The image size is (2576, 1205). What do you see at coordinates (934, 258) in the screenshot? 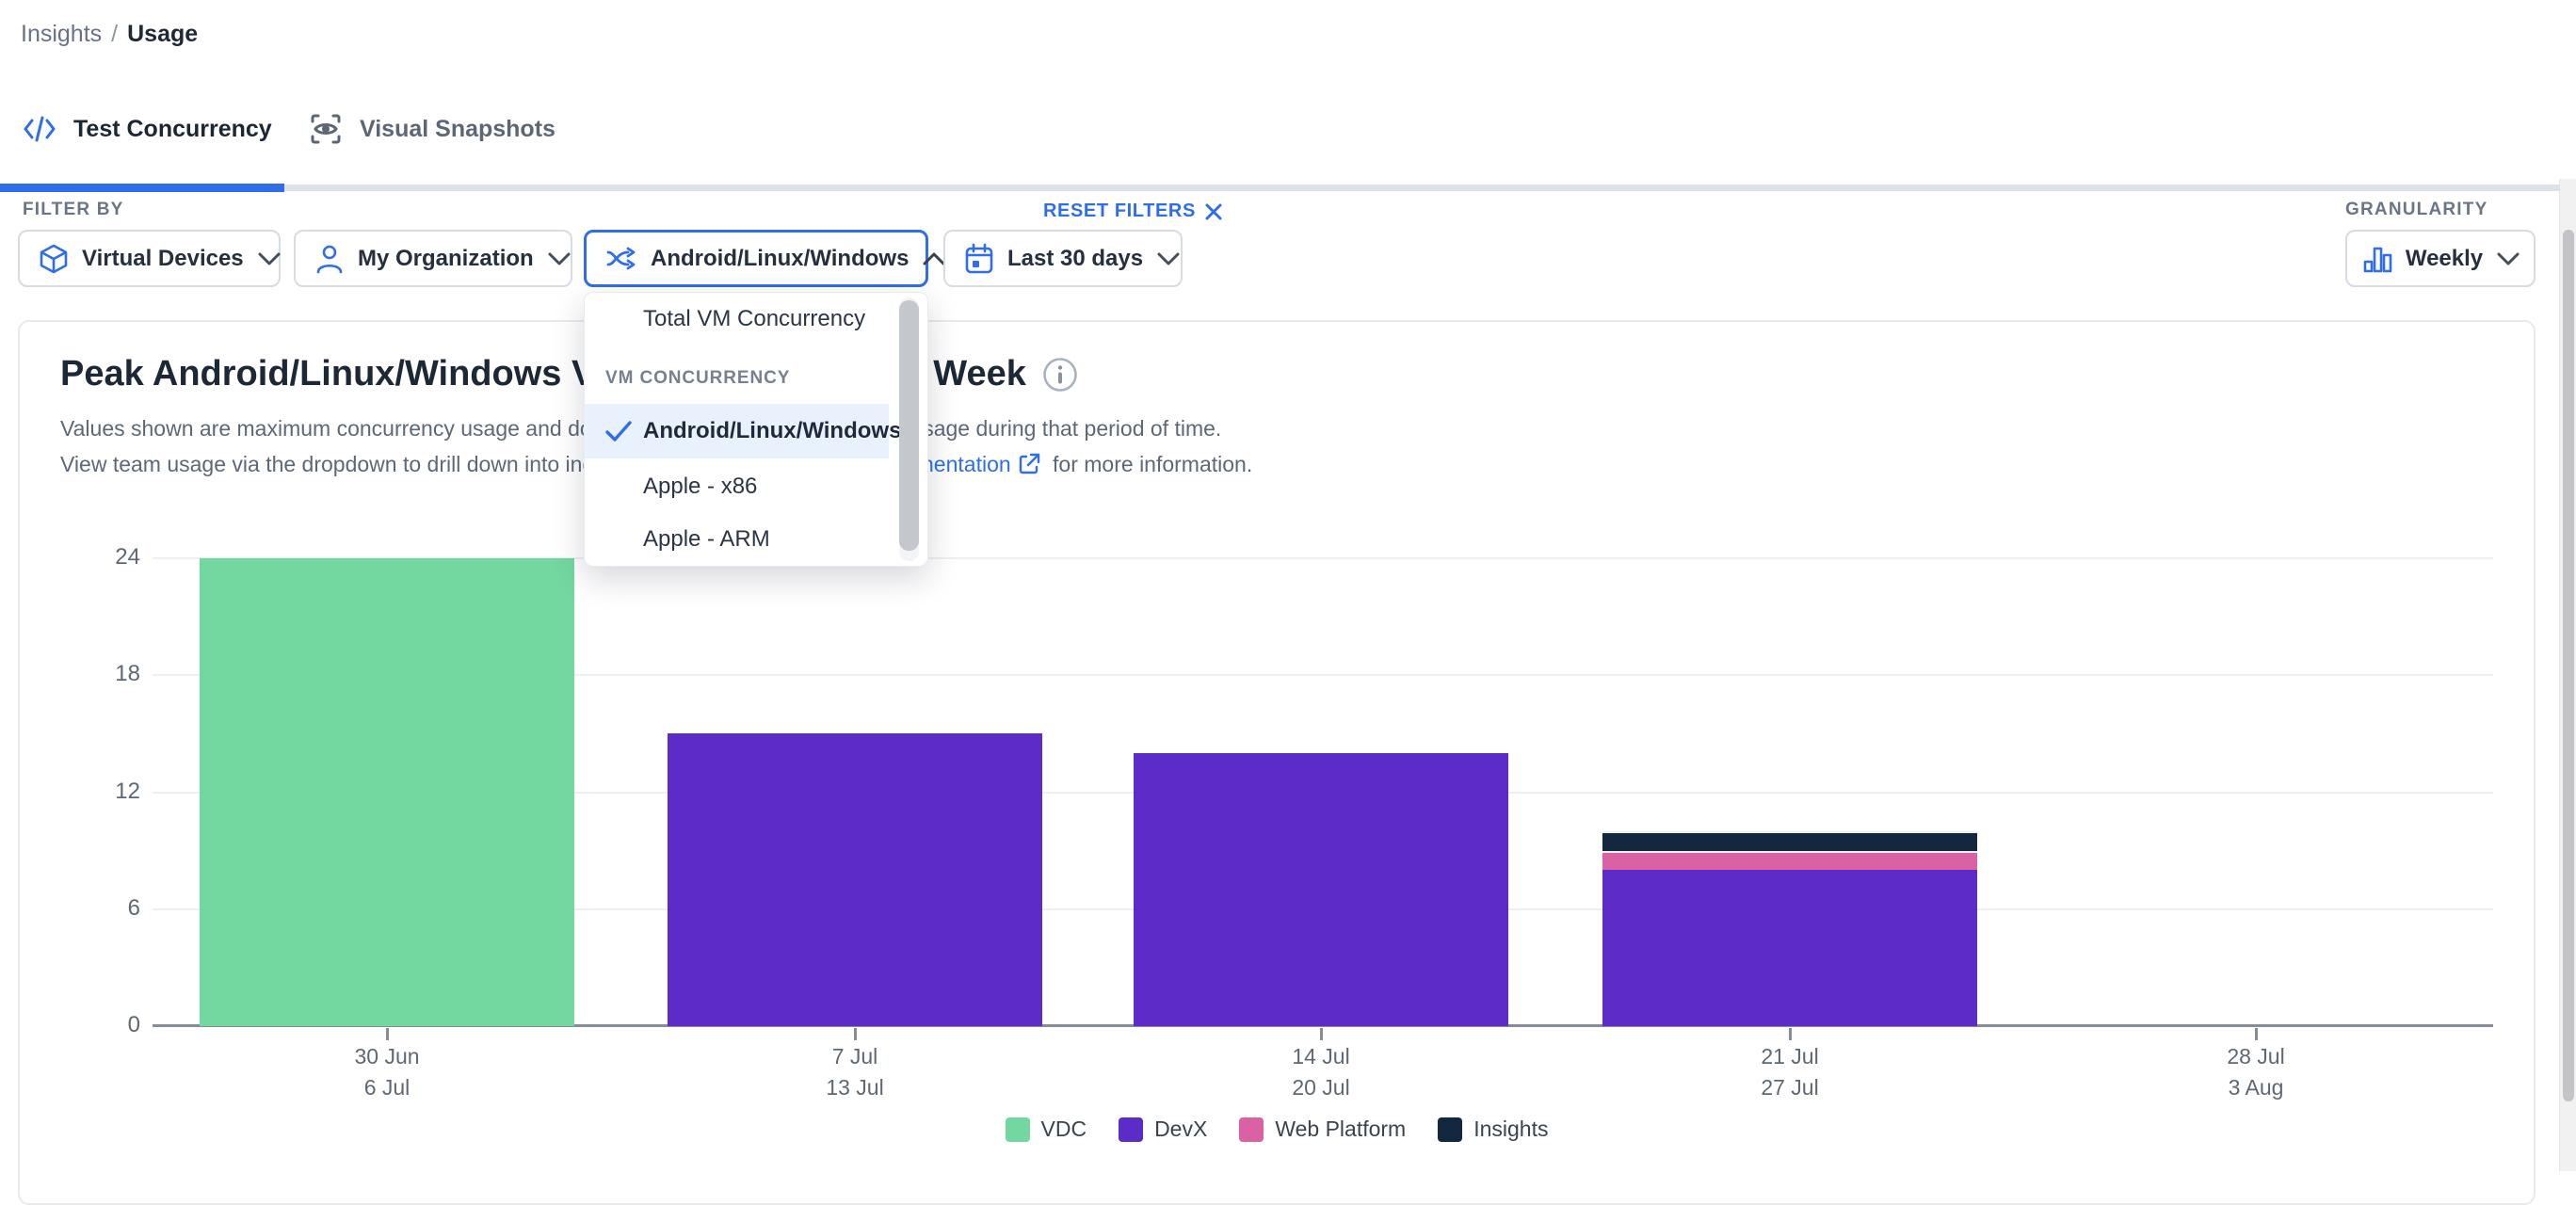
I see `chevron-up-icon` at bounding box center [934, 258].